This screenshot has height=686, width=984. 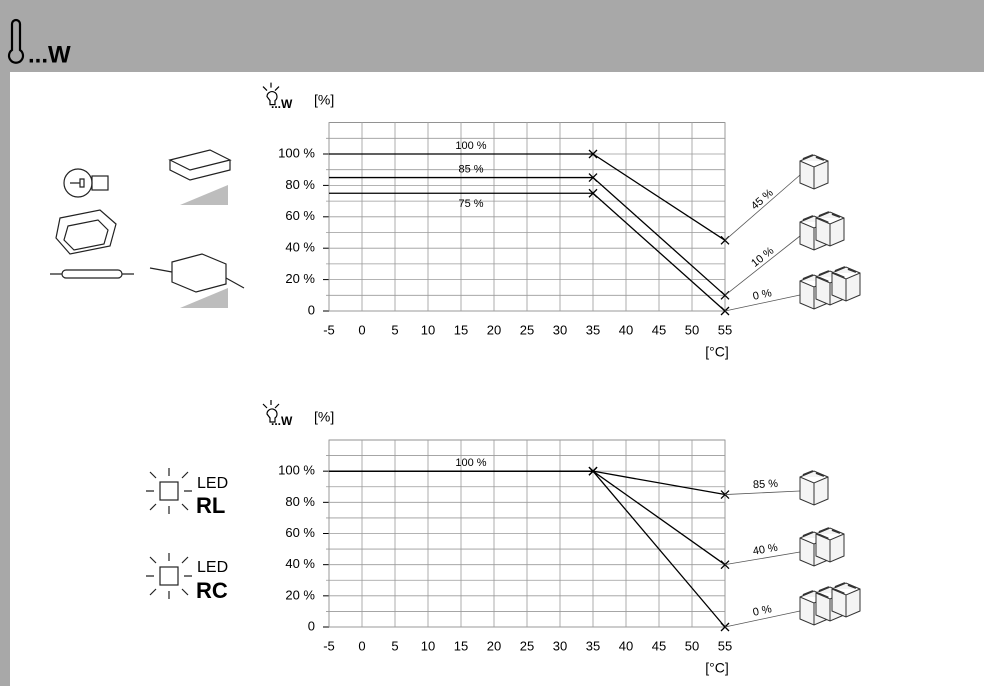 What do you see at coordinates (492, 36) in the screenshot?
I see `header-bar` at bounding box center [492, 36].